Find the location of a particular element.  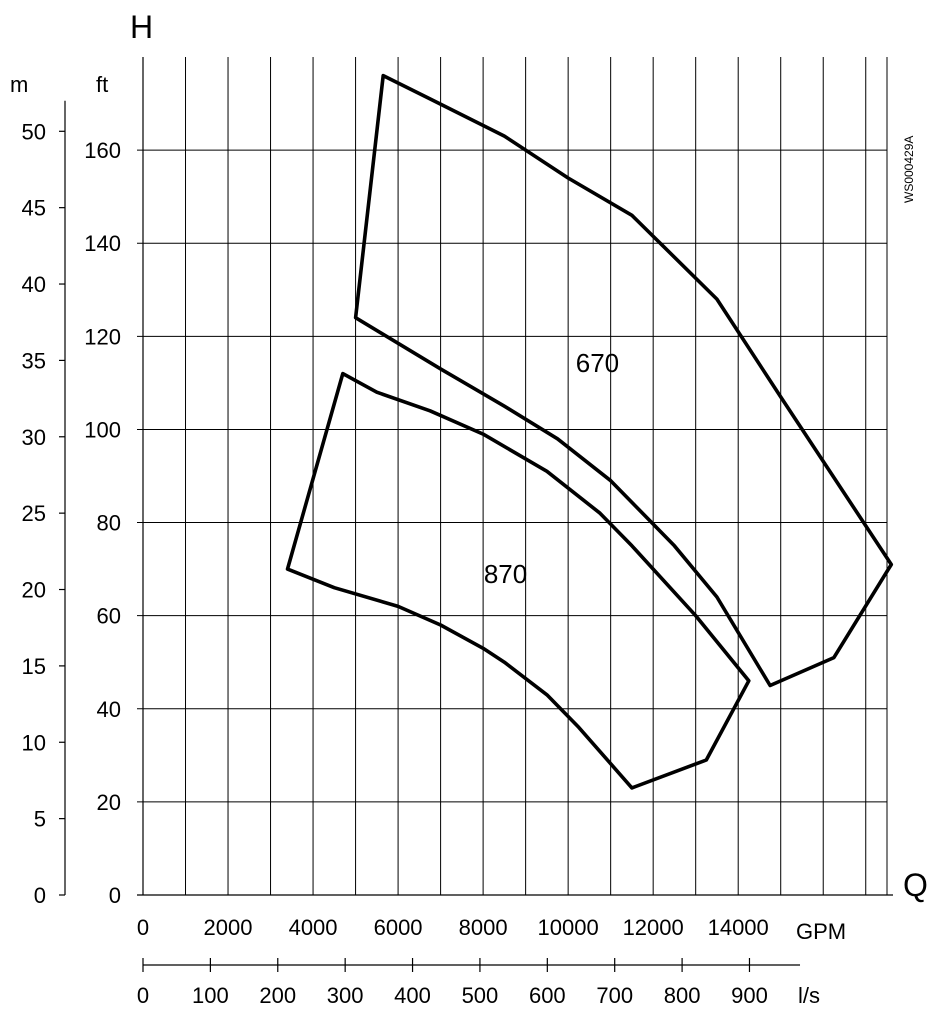

ft-tick-label: 60 is located at coordinates (109, 616).